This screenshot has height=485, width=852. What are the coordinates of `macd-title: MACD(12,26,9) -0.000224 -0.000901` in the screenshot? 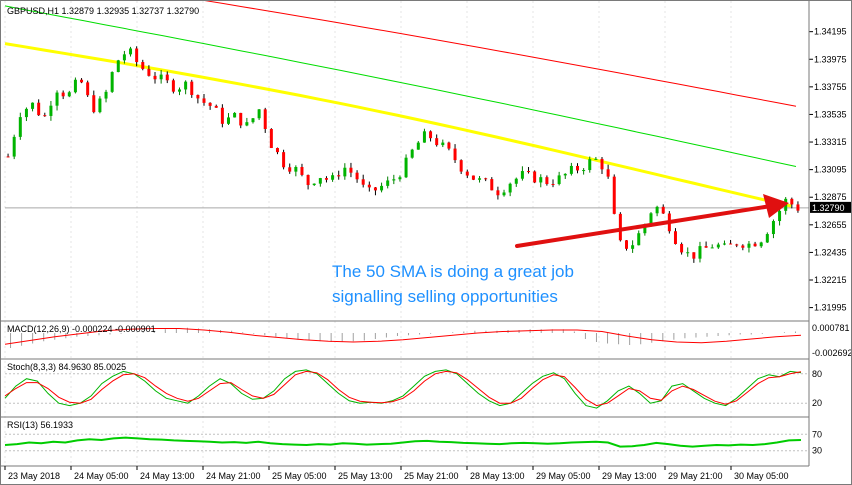 It's located at (81, 329).